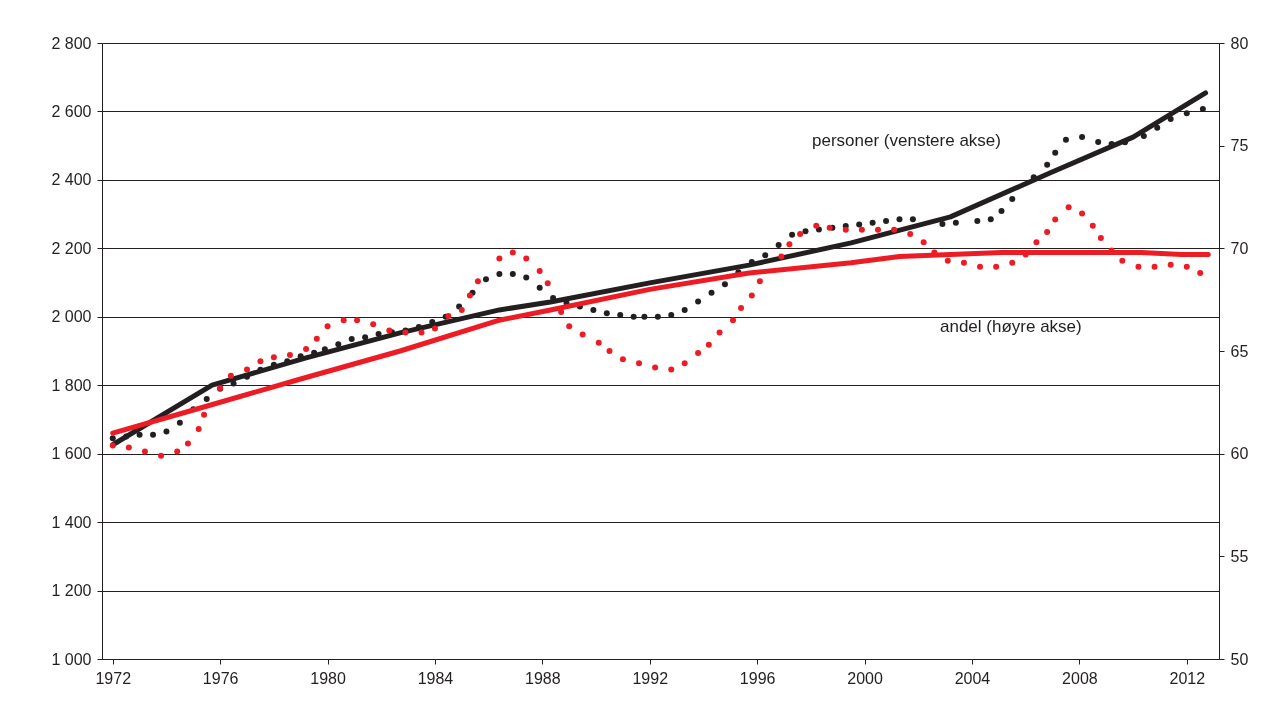  Describe the element at coordinates (71, 43) in the screenshot. I see `y-tick-label: 2 800` at that location.